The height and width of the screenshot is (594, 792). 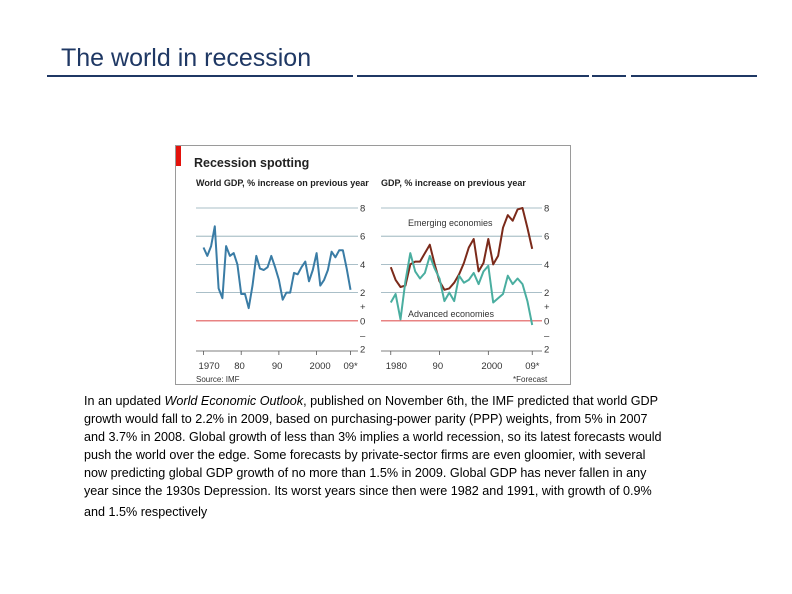 I want to click on economist-red-tab, so click(x=178, y=156).